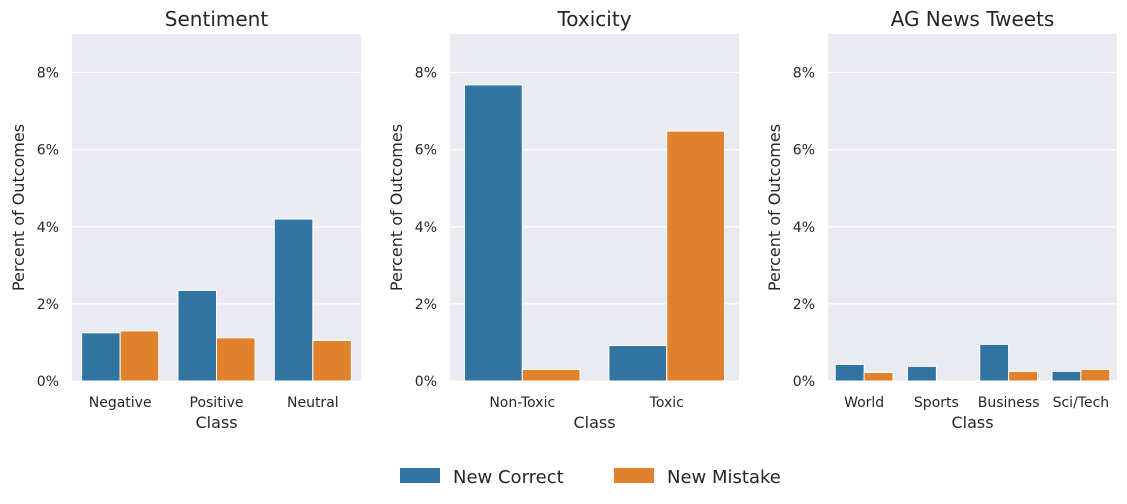 The image size is (1127, 504). What do you see at coordinates (236, 359) in the screenshot?
I see `bar-new-mistake-positive` at bounding box center [236, 359].